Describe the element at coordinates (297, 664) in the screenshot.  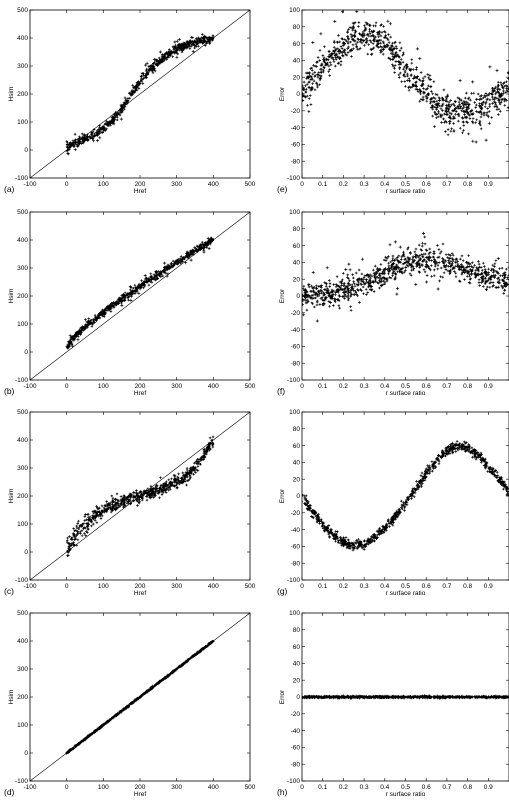
I see `y-tick-label: 40` at that location.